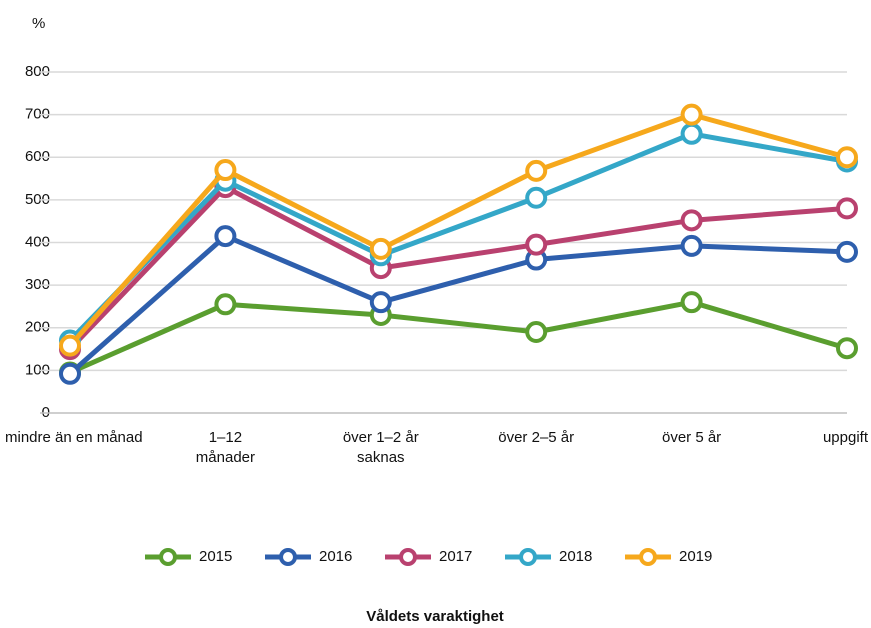 Image resolution: width=871 pixels, height=628 pixels. I want to click on x-tick-label: 1–12 månader, so click(225, 447).